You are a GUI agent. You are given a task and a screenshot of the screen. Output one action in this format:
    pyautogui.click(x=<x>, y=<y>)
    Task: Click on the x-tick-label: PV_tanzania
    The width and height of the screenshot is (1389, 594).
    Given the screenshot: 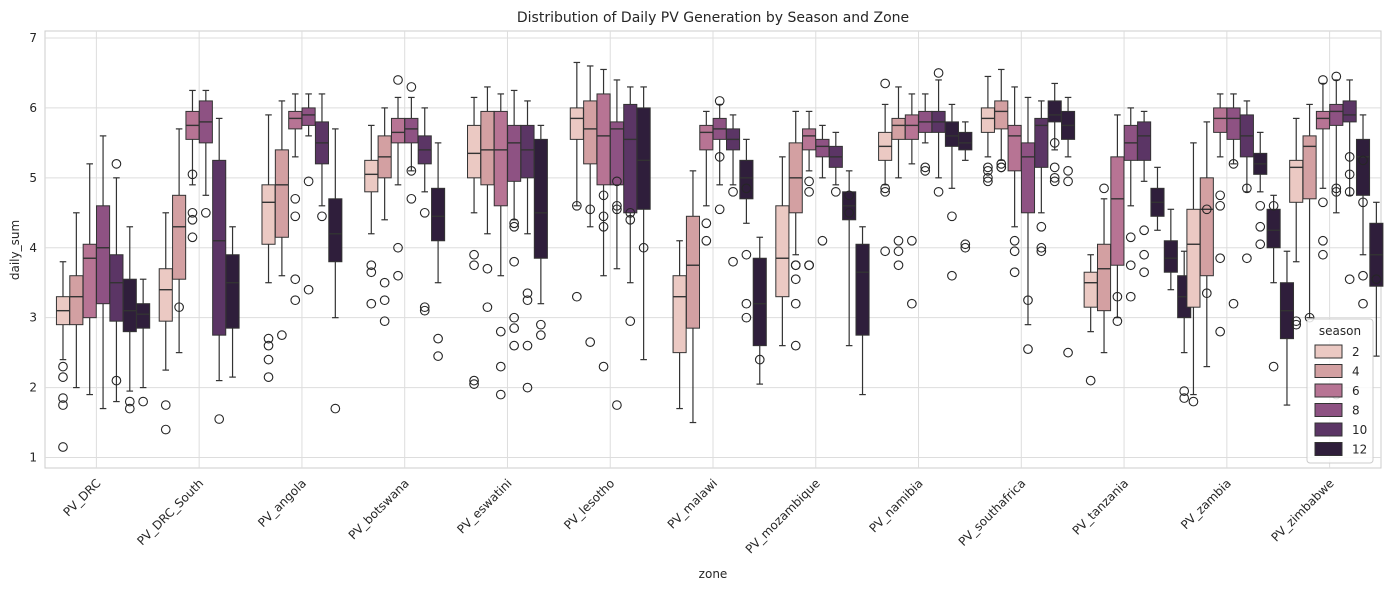 What is the action you would take?
    pyautogui.click(x=1101, y=507)
    